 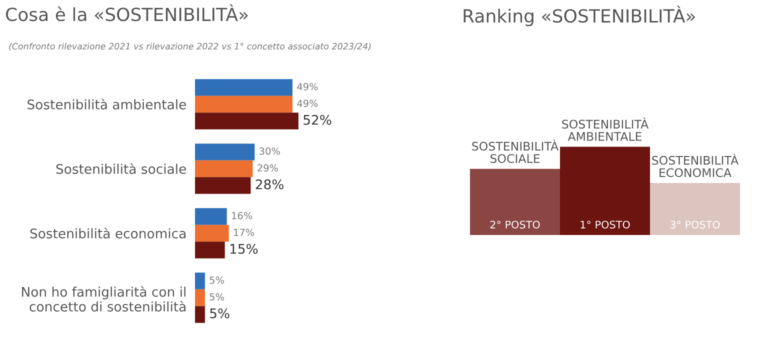 I want to click on annotation: 1° POSTO, so click(x=605, y=224).